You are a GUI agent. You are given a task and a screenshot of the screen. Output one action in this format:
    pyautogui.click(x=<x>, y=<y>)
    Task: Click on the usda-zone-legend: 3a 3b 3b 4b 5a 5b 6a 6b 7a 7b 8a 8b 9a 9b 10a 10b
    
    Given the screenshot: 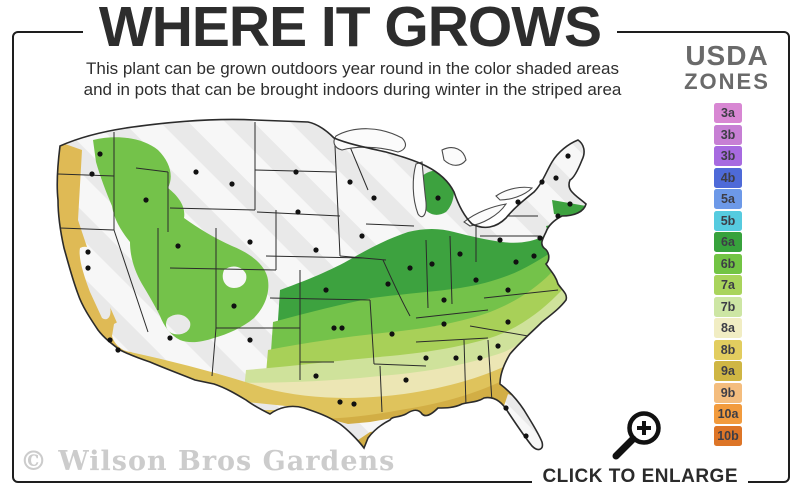 What is the action you would take?
    pyautogui.click(x=728, y=275)
    